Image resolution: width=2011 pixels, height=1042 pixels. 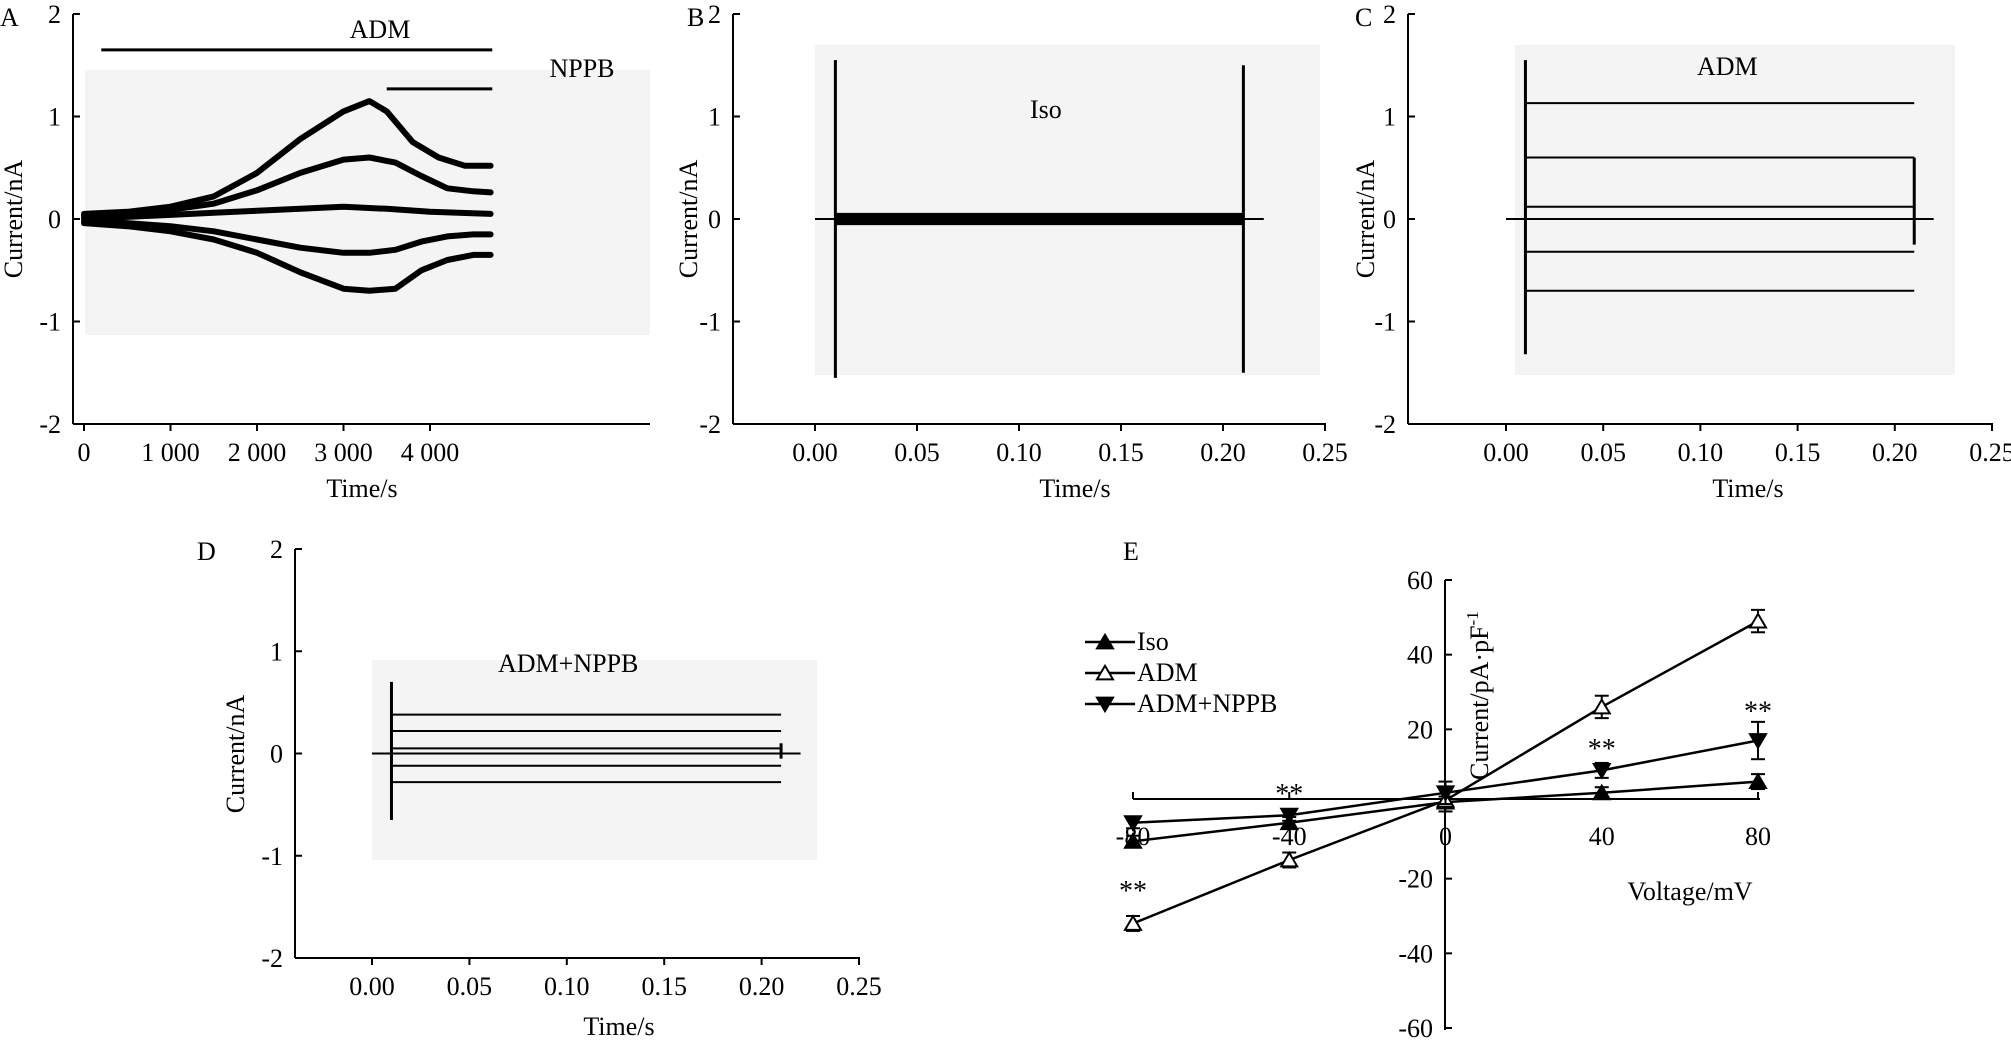 What do you see at coordinates (272, 958) in the screenshot?
I see `panel-d-y-tick-label: -2` at bounding box center [272, 958].